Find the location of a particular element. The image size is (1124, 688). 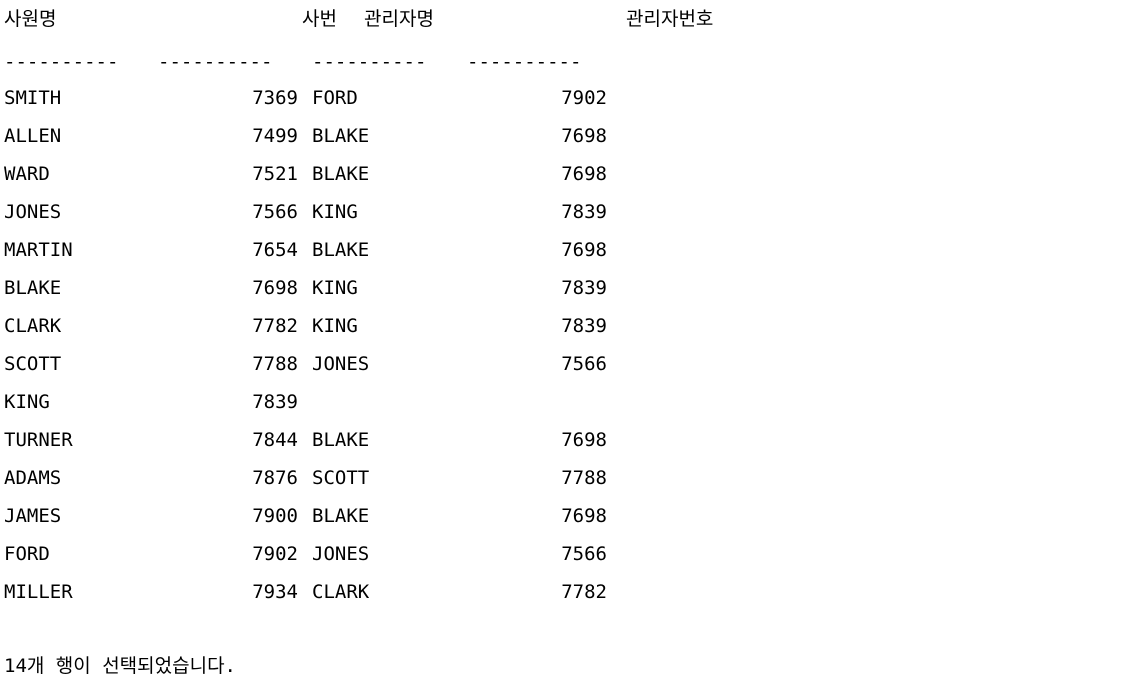

cell-empno: 7698 is located at coordinates (275, 288).